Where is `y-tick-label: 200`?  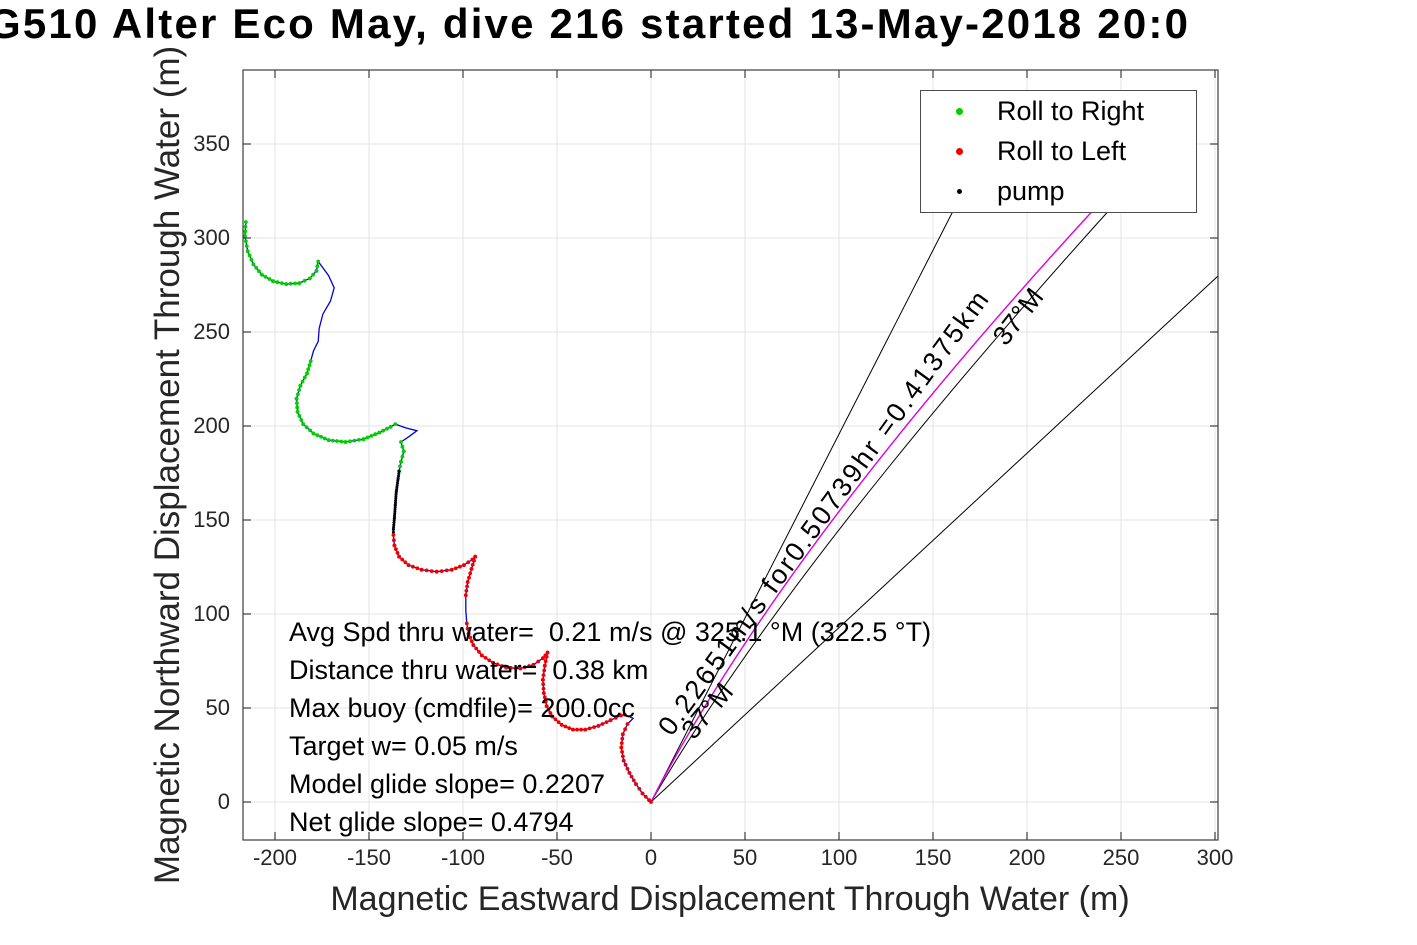
y-tick-label: 200 is located at coordinates (211, 425).